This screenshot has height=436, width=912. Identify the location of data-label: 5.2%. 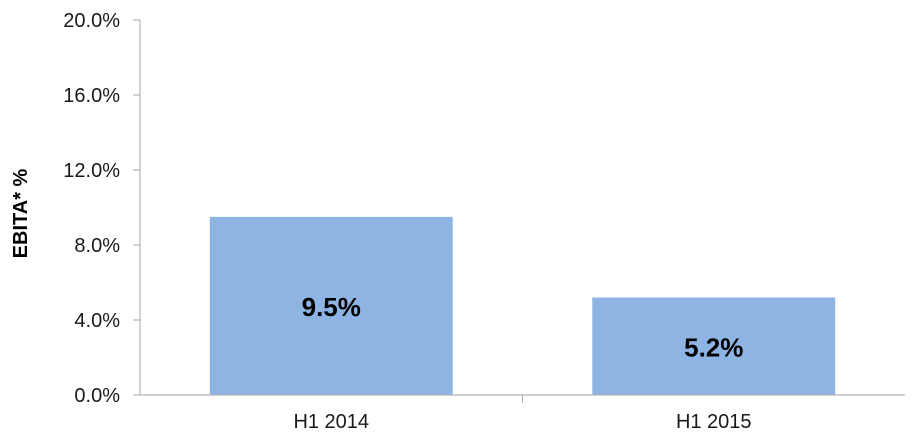
(713, 347).